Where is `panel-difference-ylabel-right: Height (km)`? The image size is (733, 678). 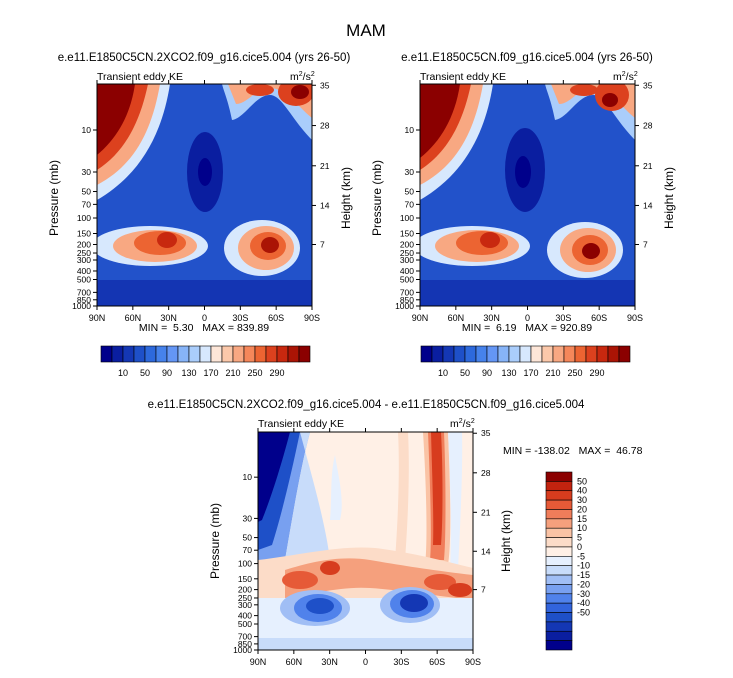
panel-difference-ylabel-right: Height (km) is located at coordinates (506, 541).